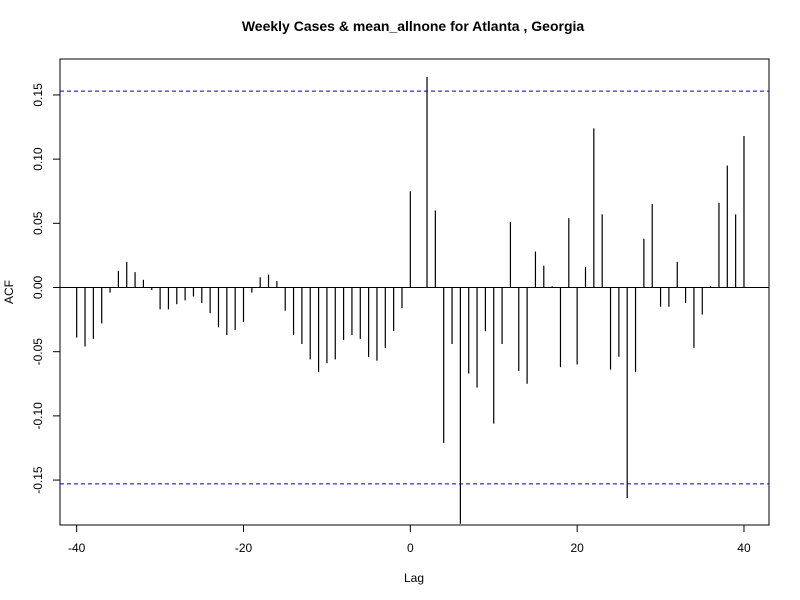 This screenshot has height=600, width=800. Describe the element at coordinates (38, 223) in the screenshot. I see `y-tick-label: 0.05` at that location.